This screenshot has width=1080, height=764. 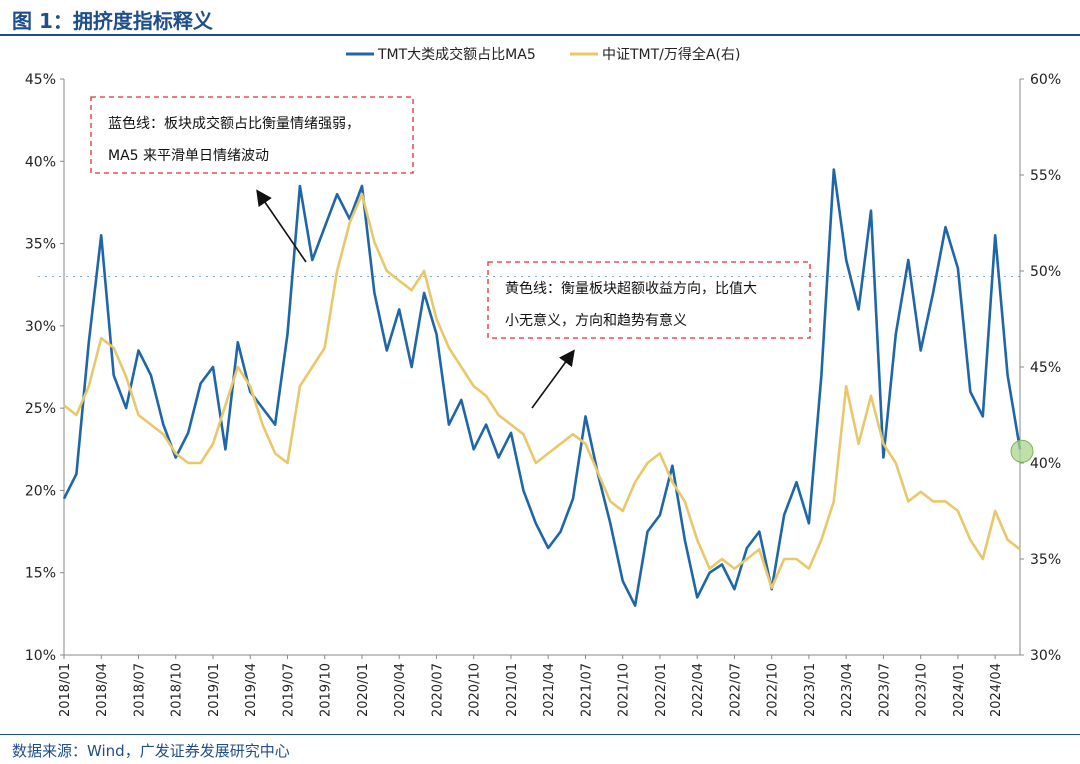 I want to click on y-right-tick-label: 55%, so click(x=1045, y=176).